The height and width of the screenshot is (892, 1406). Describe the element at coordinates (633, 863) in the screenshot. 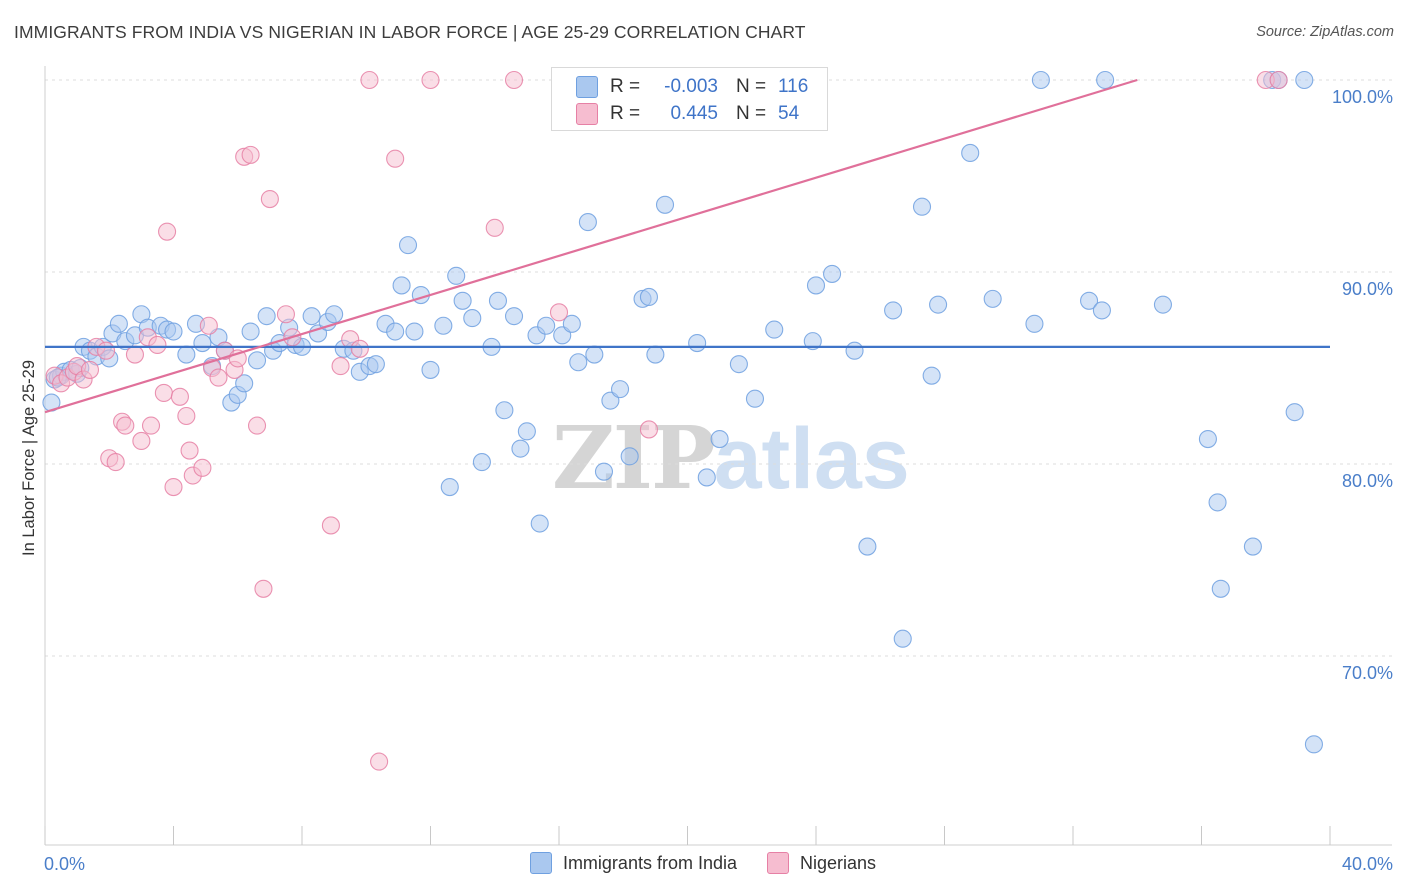

I see `series-legend-item-india: Immigrants from India` at that location.